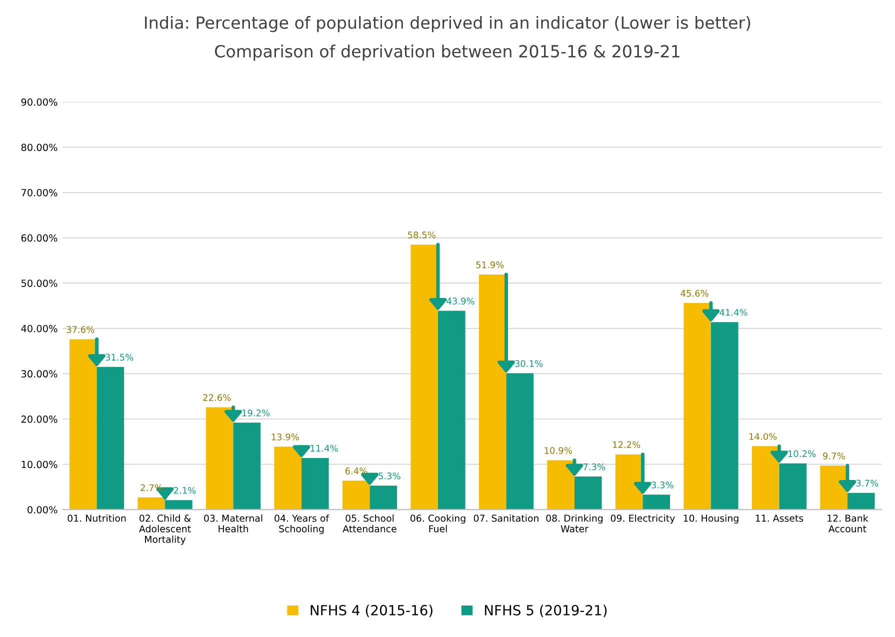 This screenshot has width=895, height=637. Describe the element at coordinates (642, 519) in the screenshot. I see `x-tick-label: 09. Electricity` at that location.